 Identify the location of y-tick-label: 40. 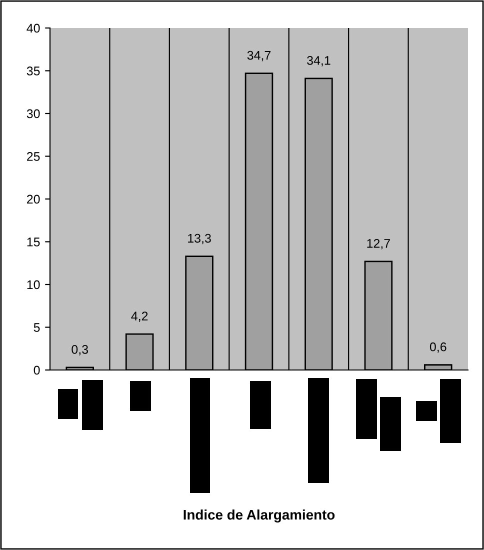
(33, 28).